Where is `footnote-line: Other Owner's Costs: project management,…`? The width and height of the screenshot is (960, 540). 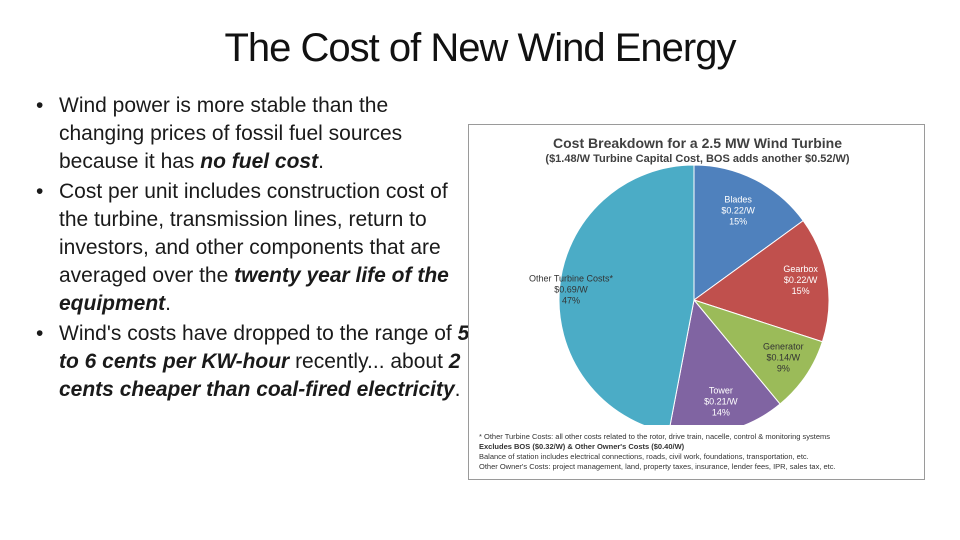 footnote-line: Other Owner's Costs: project management,… is located at coordinates (657, 466).